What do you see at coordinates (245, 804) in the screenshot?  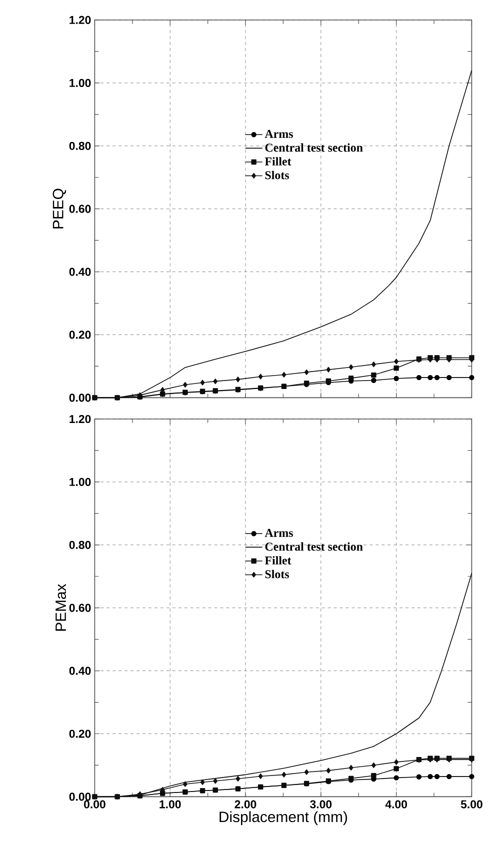 I see `x-tick-label: 2.00` at bounding box center [245, 804].